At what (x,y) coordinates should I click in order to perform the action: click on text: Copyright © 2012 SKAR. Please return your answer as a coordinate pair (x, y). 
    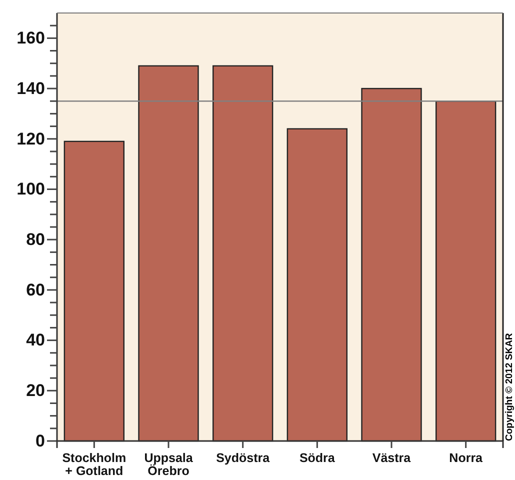
    Looking at the image, I should click on (509, 387).